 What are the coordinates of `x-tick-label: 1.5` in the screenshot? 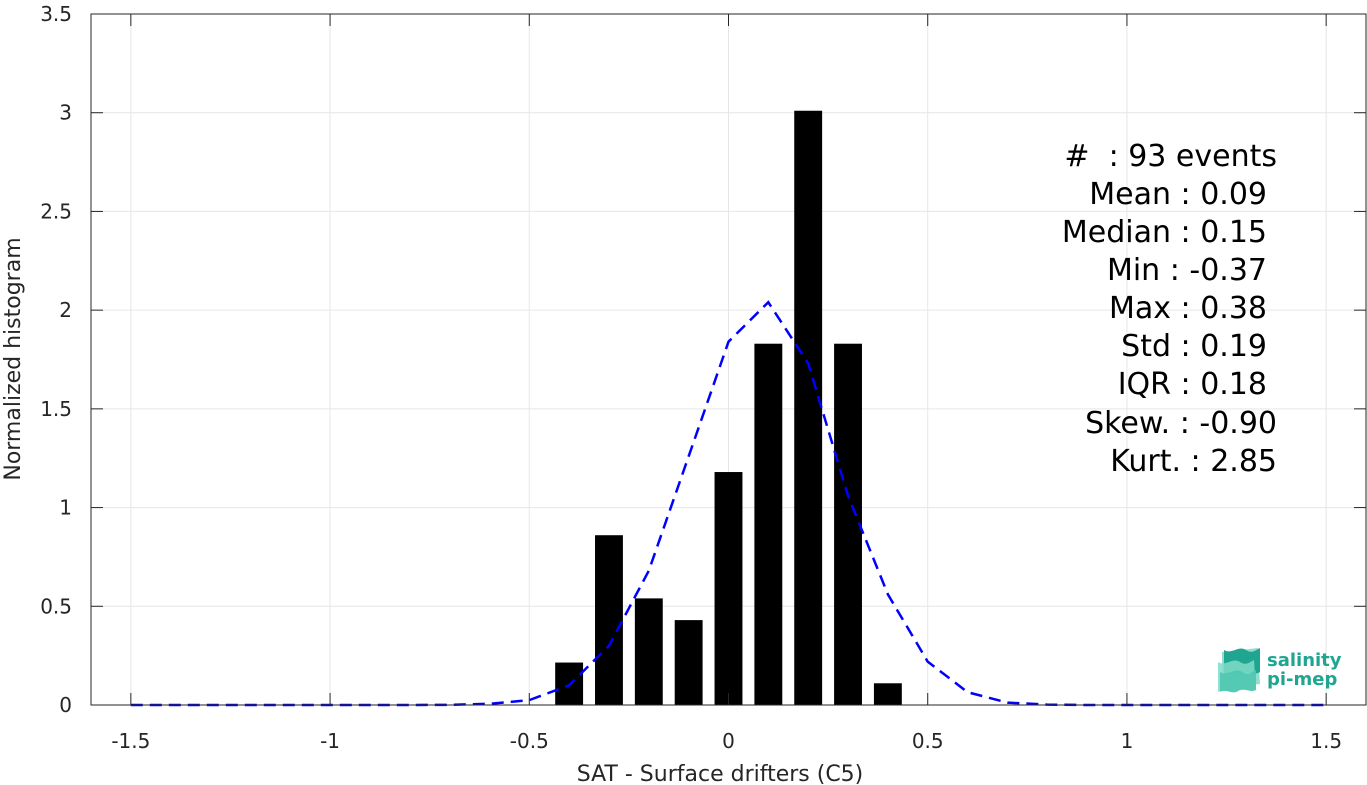 It's located at (1326, 741).